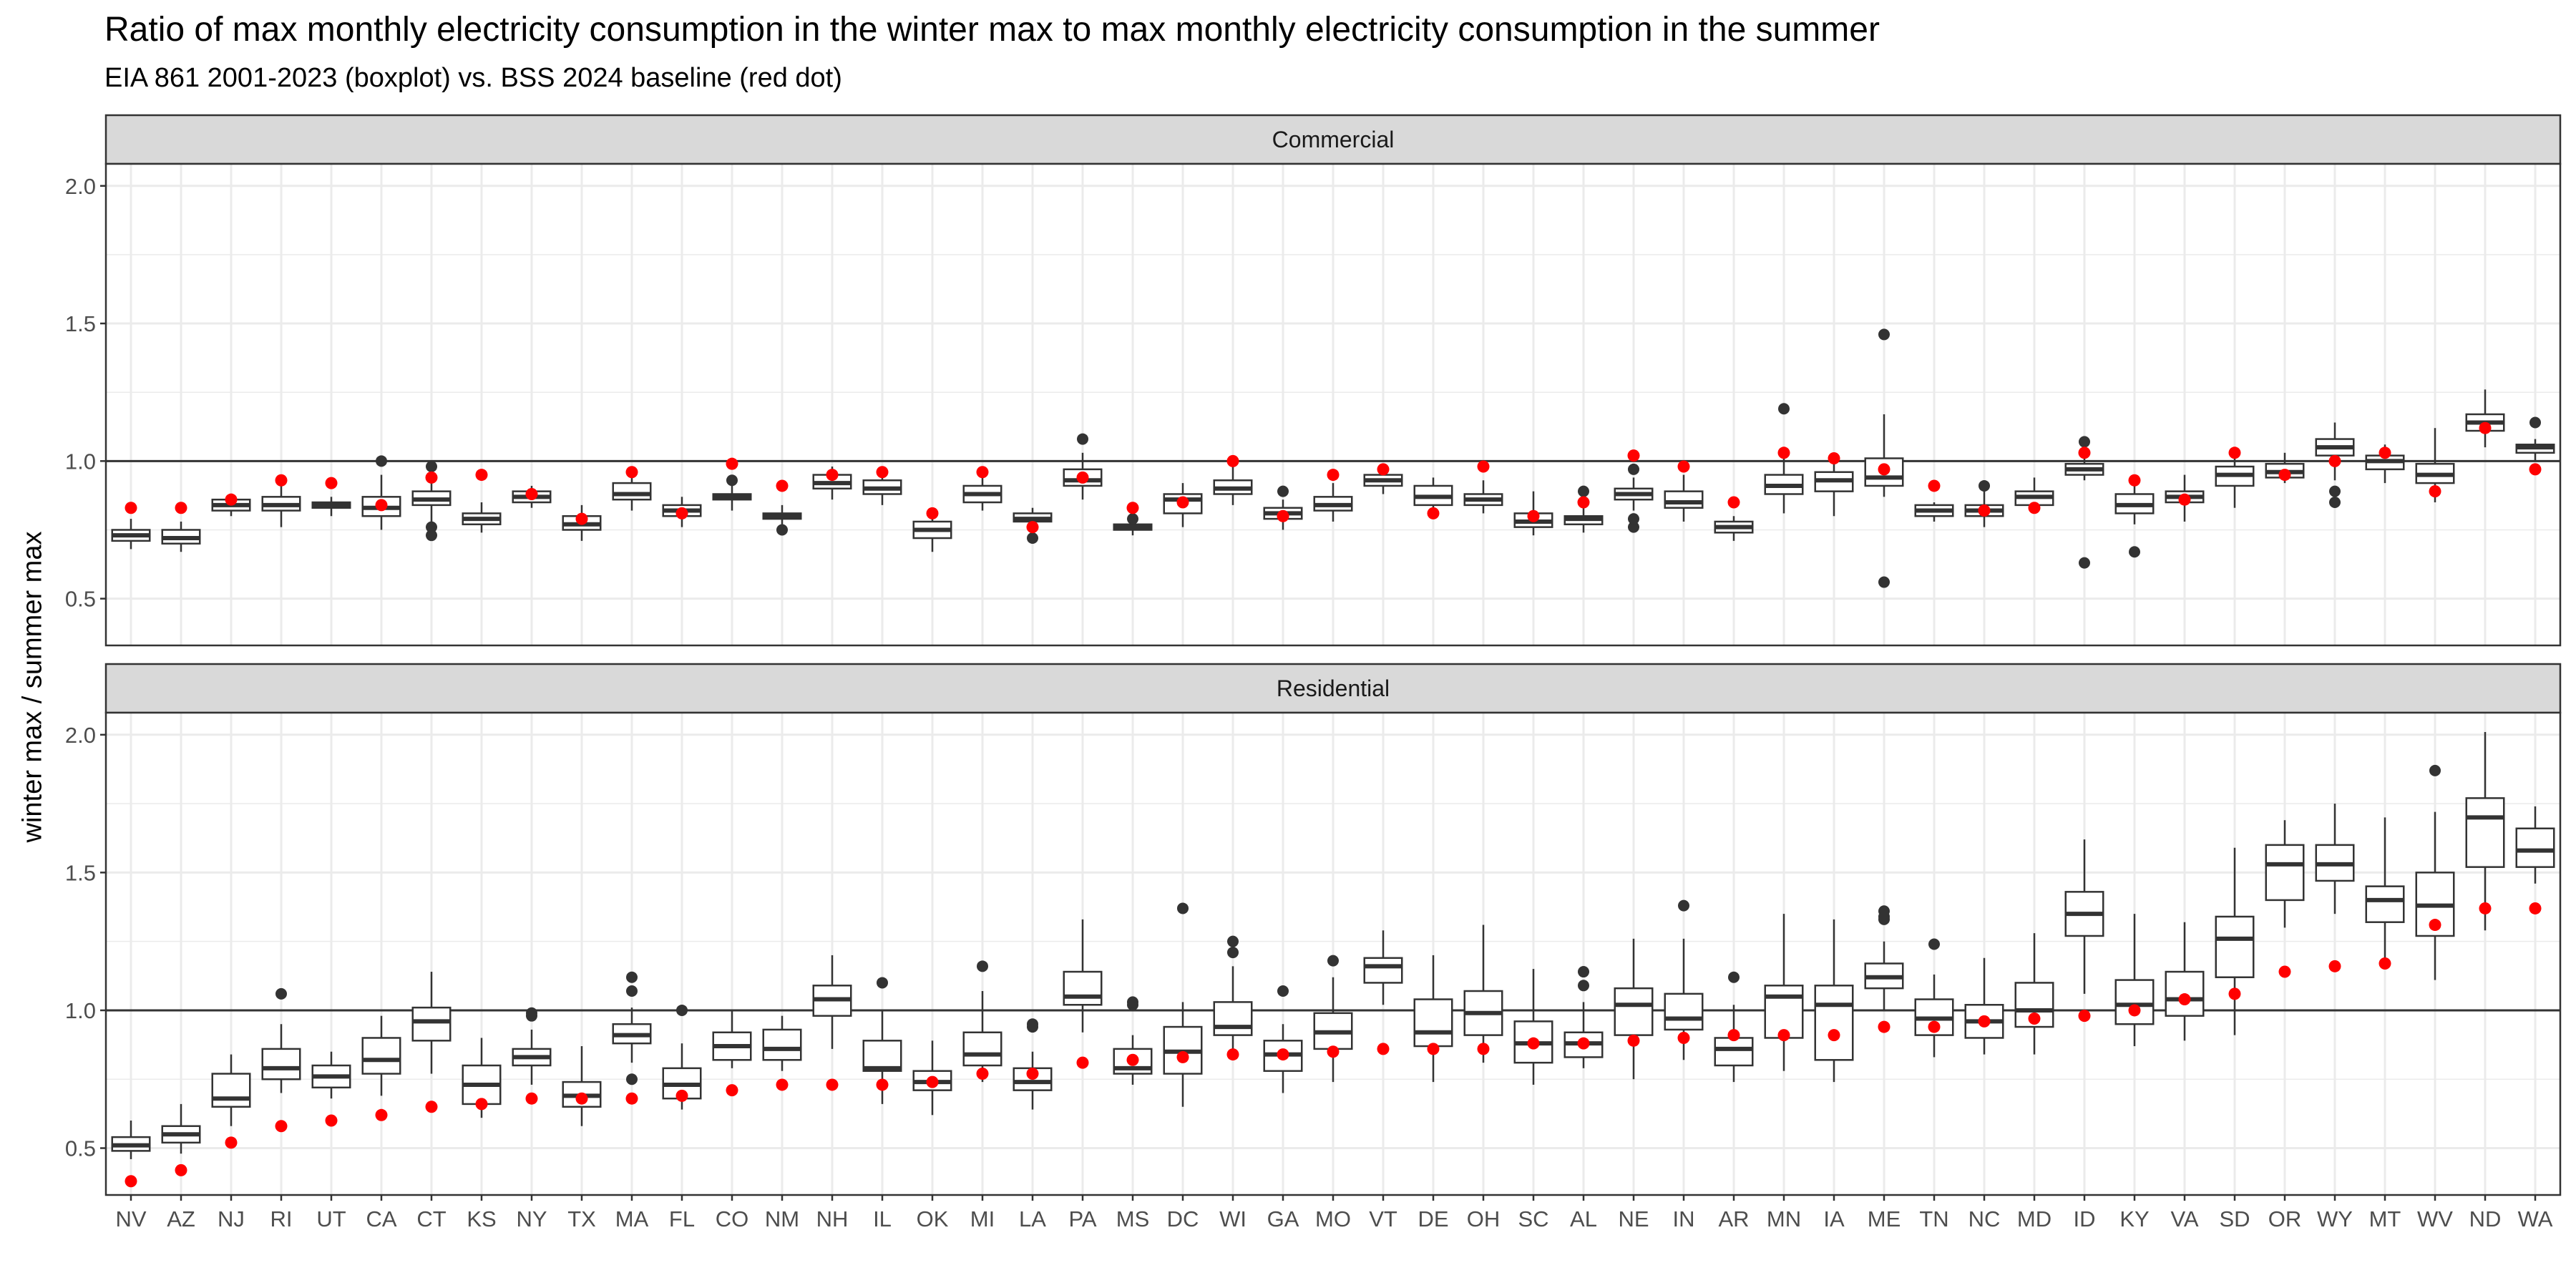  What do you see at coordinates (1984, 1021) in the screenshot?
I see `bss-baseline-dot-nc` at bounding box center [1984, 1021].